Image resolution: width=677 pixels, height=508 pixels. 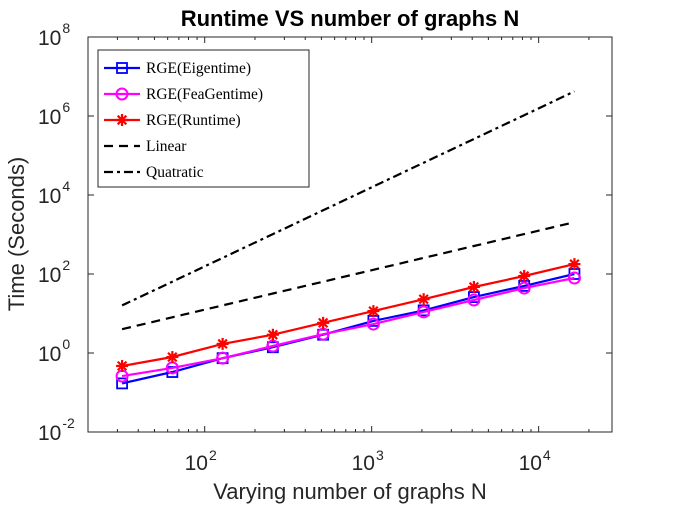 I want to click on legend-item: Quatratic, so click(x=154, y=172).